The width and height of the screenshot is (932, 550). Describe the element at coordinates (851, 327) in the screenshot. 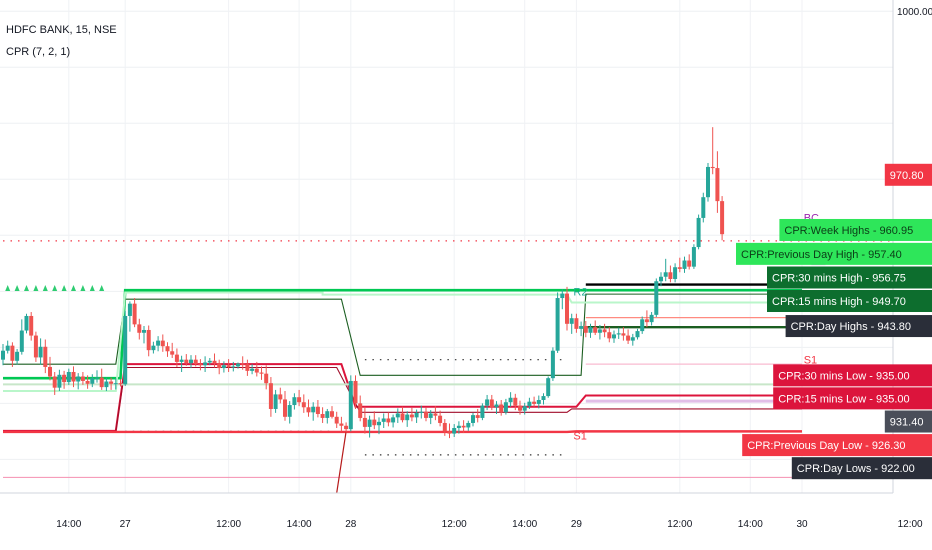

I see `price-label-text: CPR:Day Highs - 943.80` at that location.